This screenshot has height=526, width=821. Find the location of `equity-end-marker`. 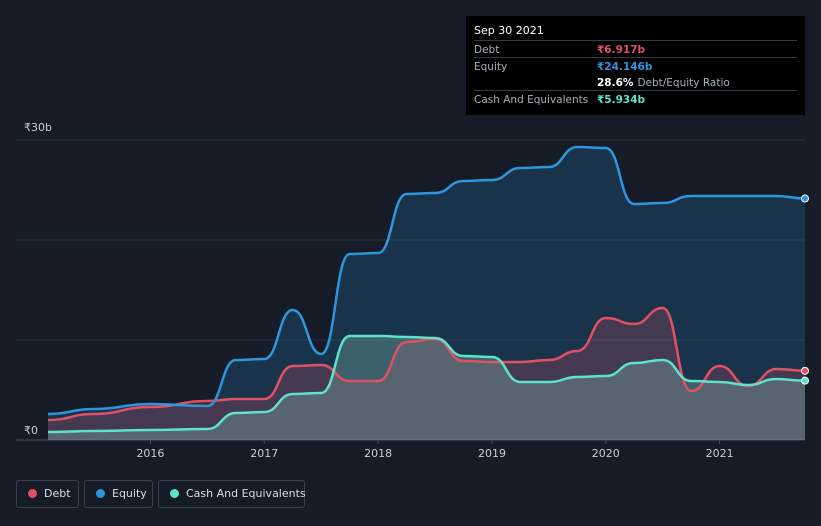

equity-end-marker is located at coordinates (805, 198).